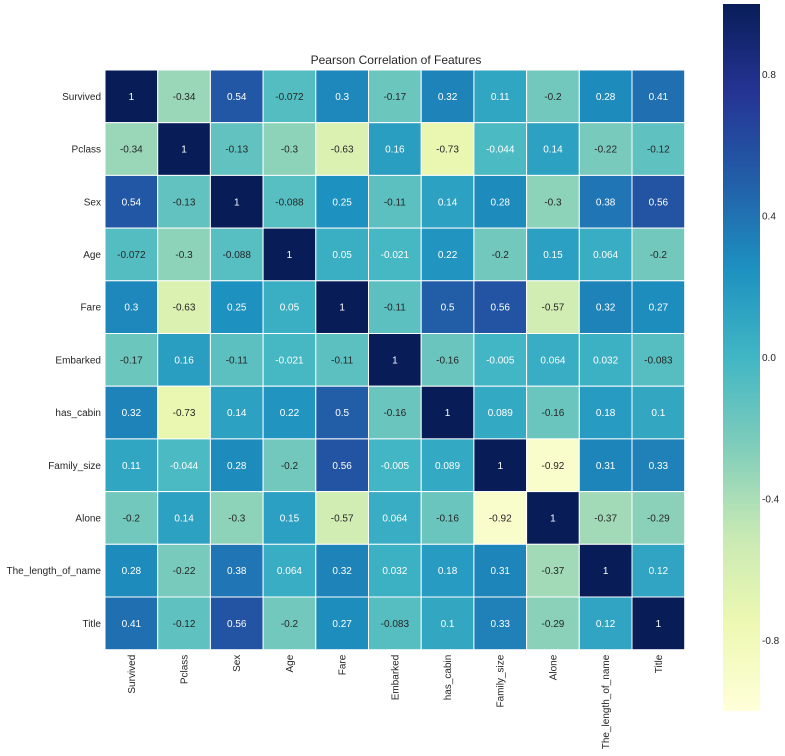  I want to click on cell-value-label: 0.28, so click(606, 97).